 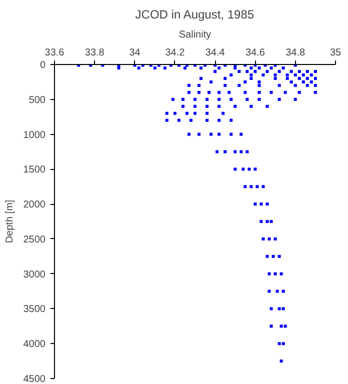 I want to click on x-tick-label: 33.8, so click(x=94, y=53).